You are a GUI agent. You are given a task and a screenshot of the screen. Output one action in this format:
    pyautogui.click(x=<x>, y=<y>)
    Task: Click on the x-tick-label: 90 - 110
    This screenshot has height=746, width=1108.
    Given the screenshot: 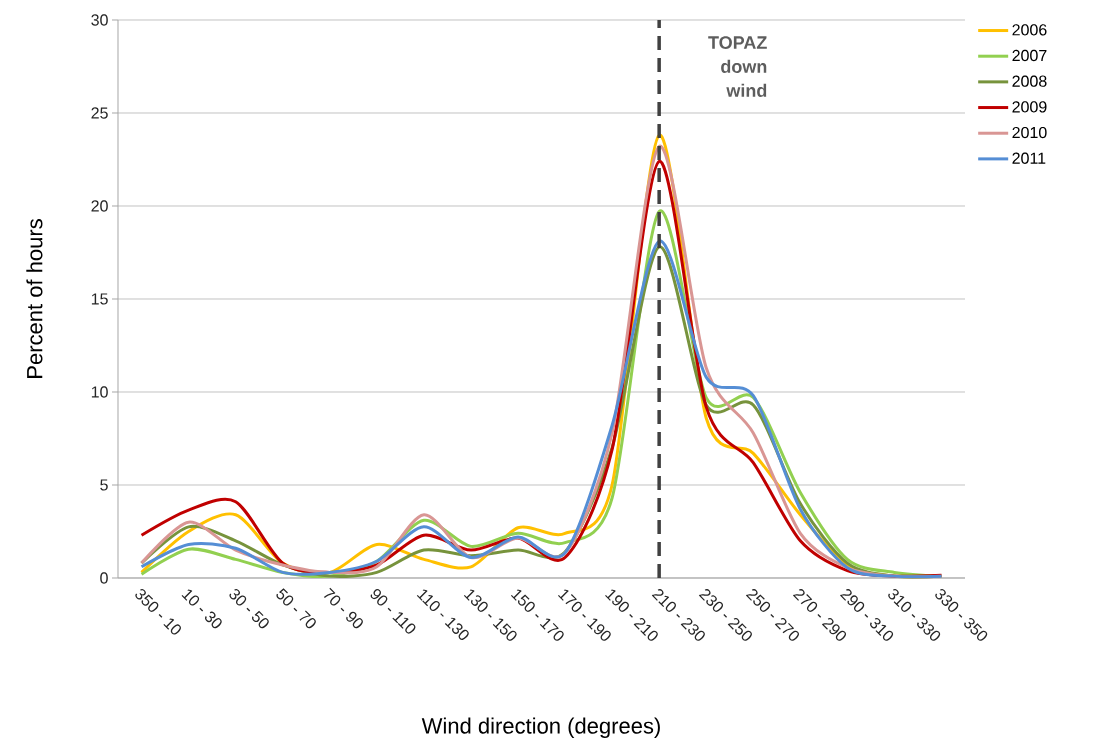 What is the action you would take?
    pyautogui.click(x=393, y=611)
    